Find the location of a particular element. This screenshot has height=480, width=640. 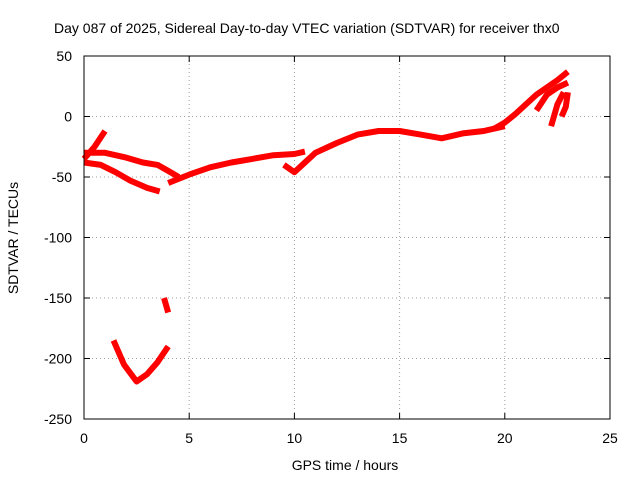

x-tick-label: 20 is located at coordinates (505, 438).